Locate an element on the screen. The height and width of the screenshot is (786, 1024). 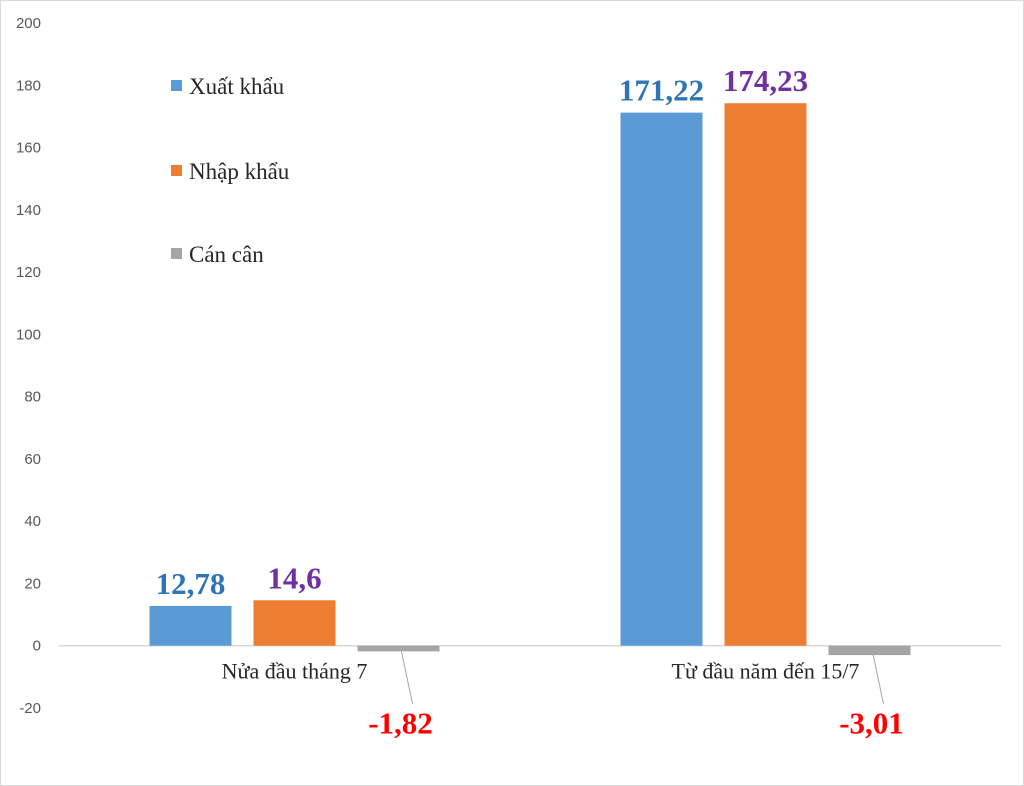
legend-label: Cán cân is located at coordinates (226, 254).